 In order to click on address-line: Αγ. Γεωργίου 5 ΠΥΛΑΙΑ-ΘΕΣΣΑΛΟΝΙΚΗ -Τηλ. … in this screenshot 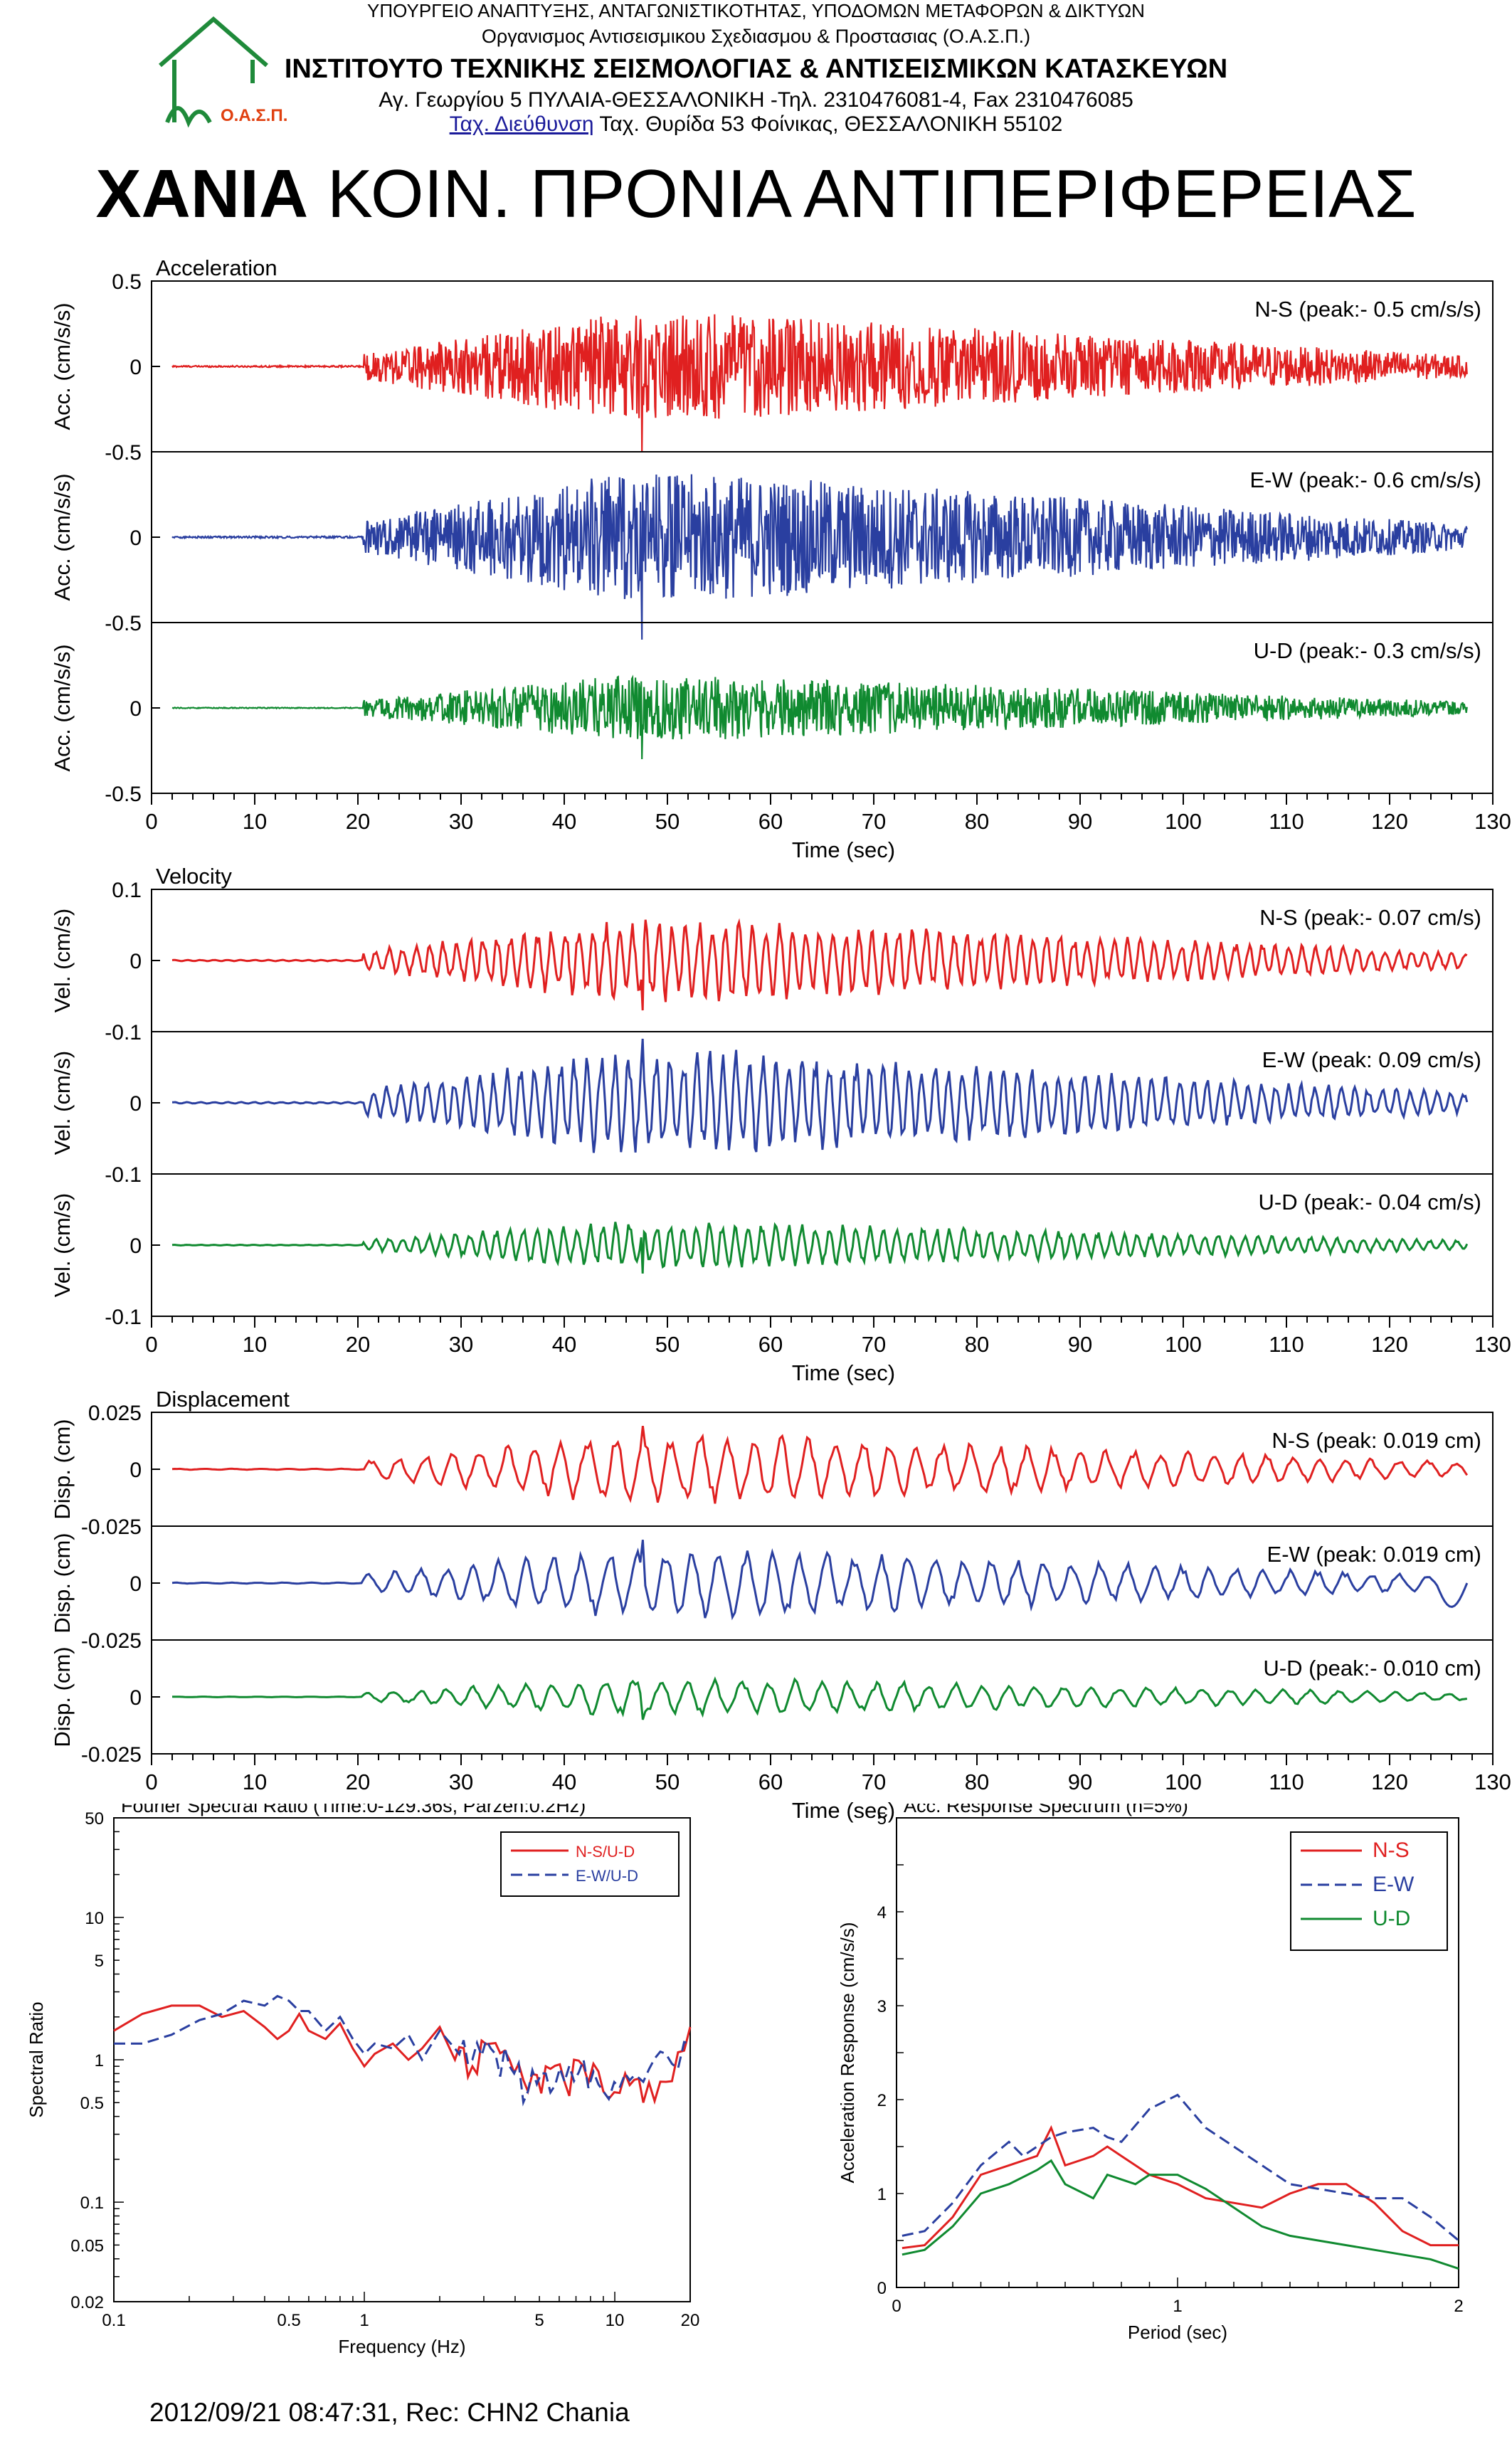, I will do `click(756, 100)`.